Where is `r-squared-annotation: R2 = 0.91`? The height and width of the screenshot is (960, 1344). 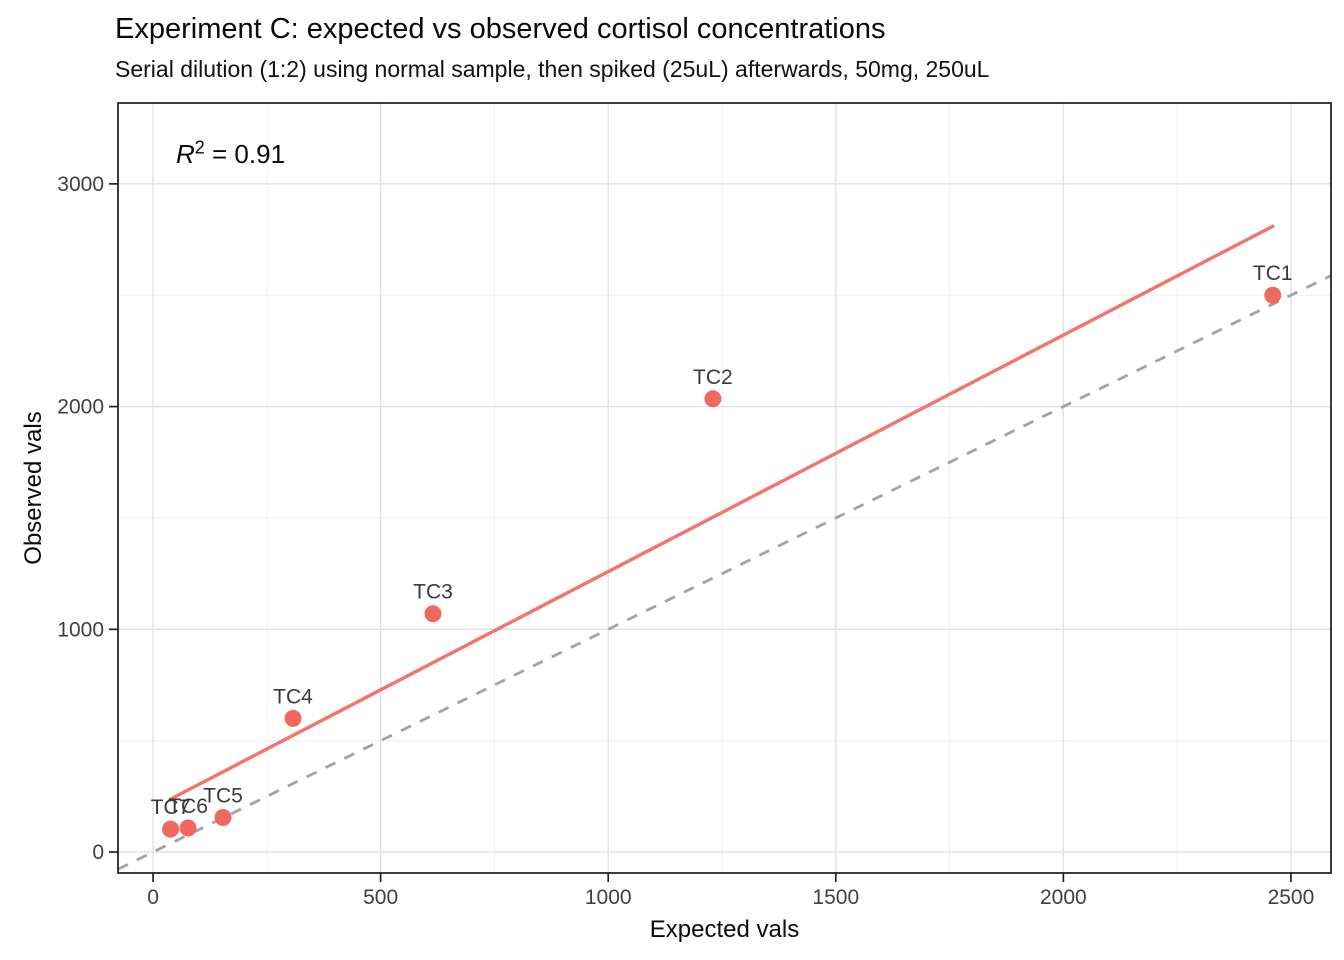
r-squared-annotation: R2 = 0.91 is located at coordinates (231, 153).